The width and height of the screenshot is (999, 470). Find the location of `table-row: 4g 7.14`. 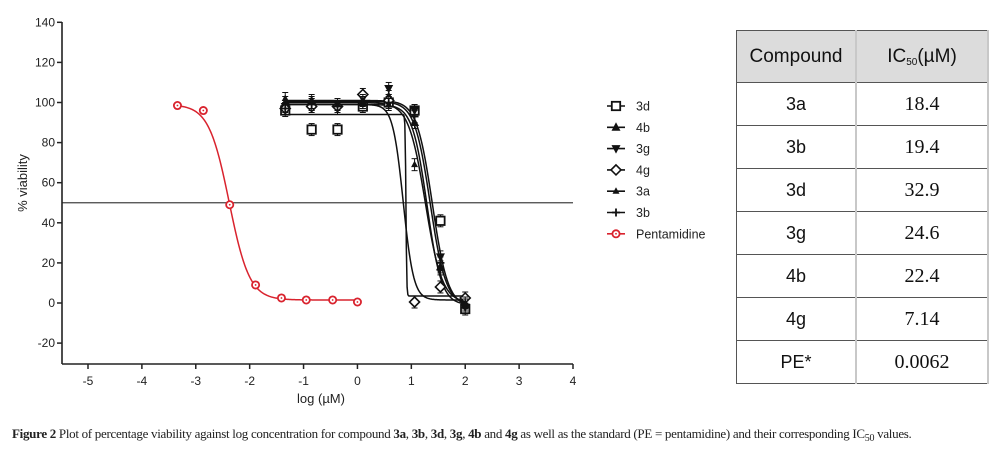

table-row: 4g 7.14 is located at coordinates (862, 319).